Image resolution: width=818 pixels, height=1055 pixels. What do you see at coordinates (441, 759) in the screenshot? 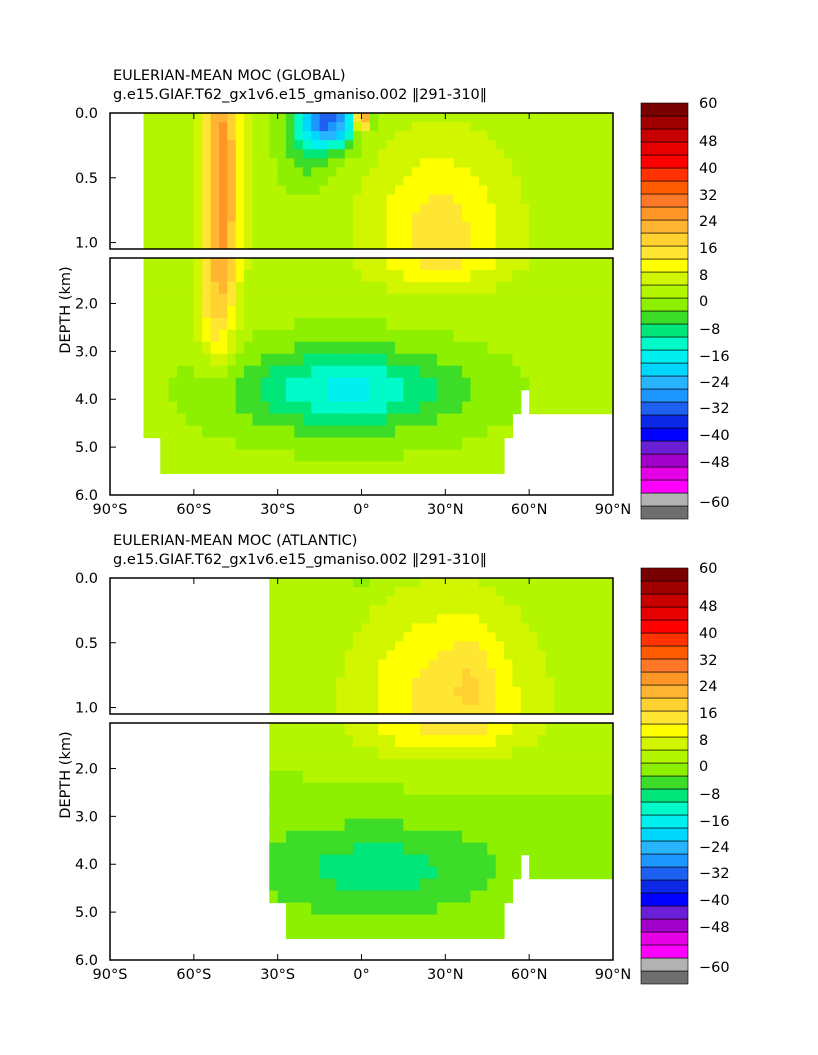
I see `moc-field` at bounding box center [441, 759].